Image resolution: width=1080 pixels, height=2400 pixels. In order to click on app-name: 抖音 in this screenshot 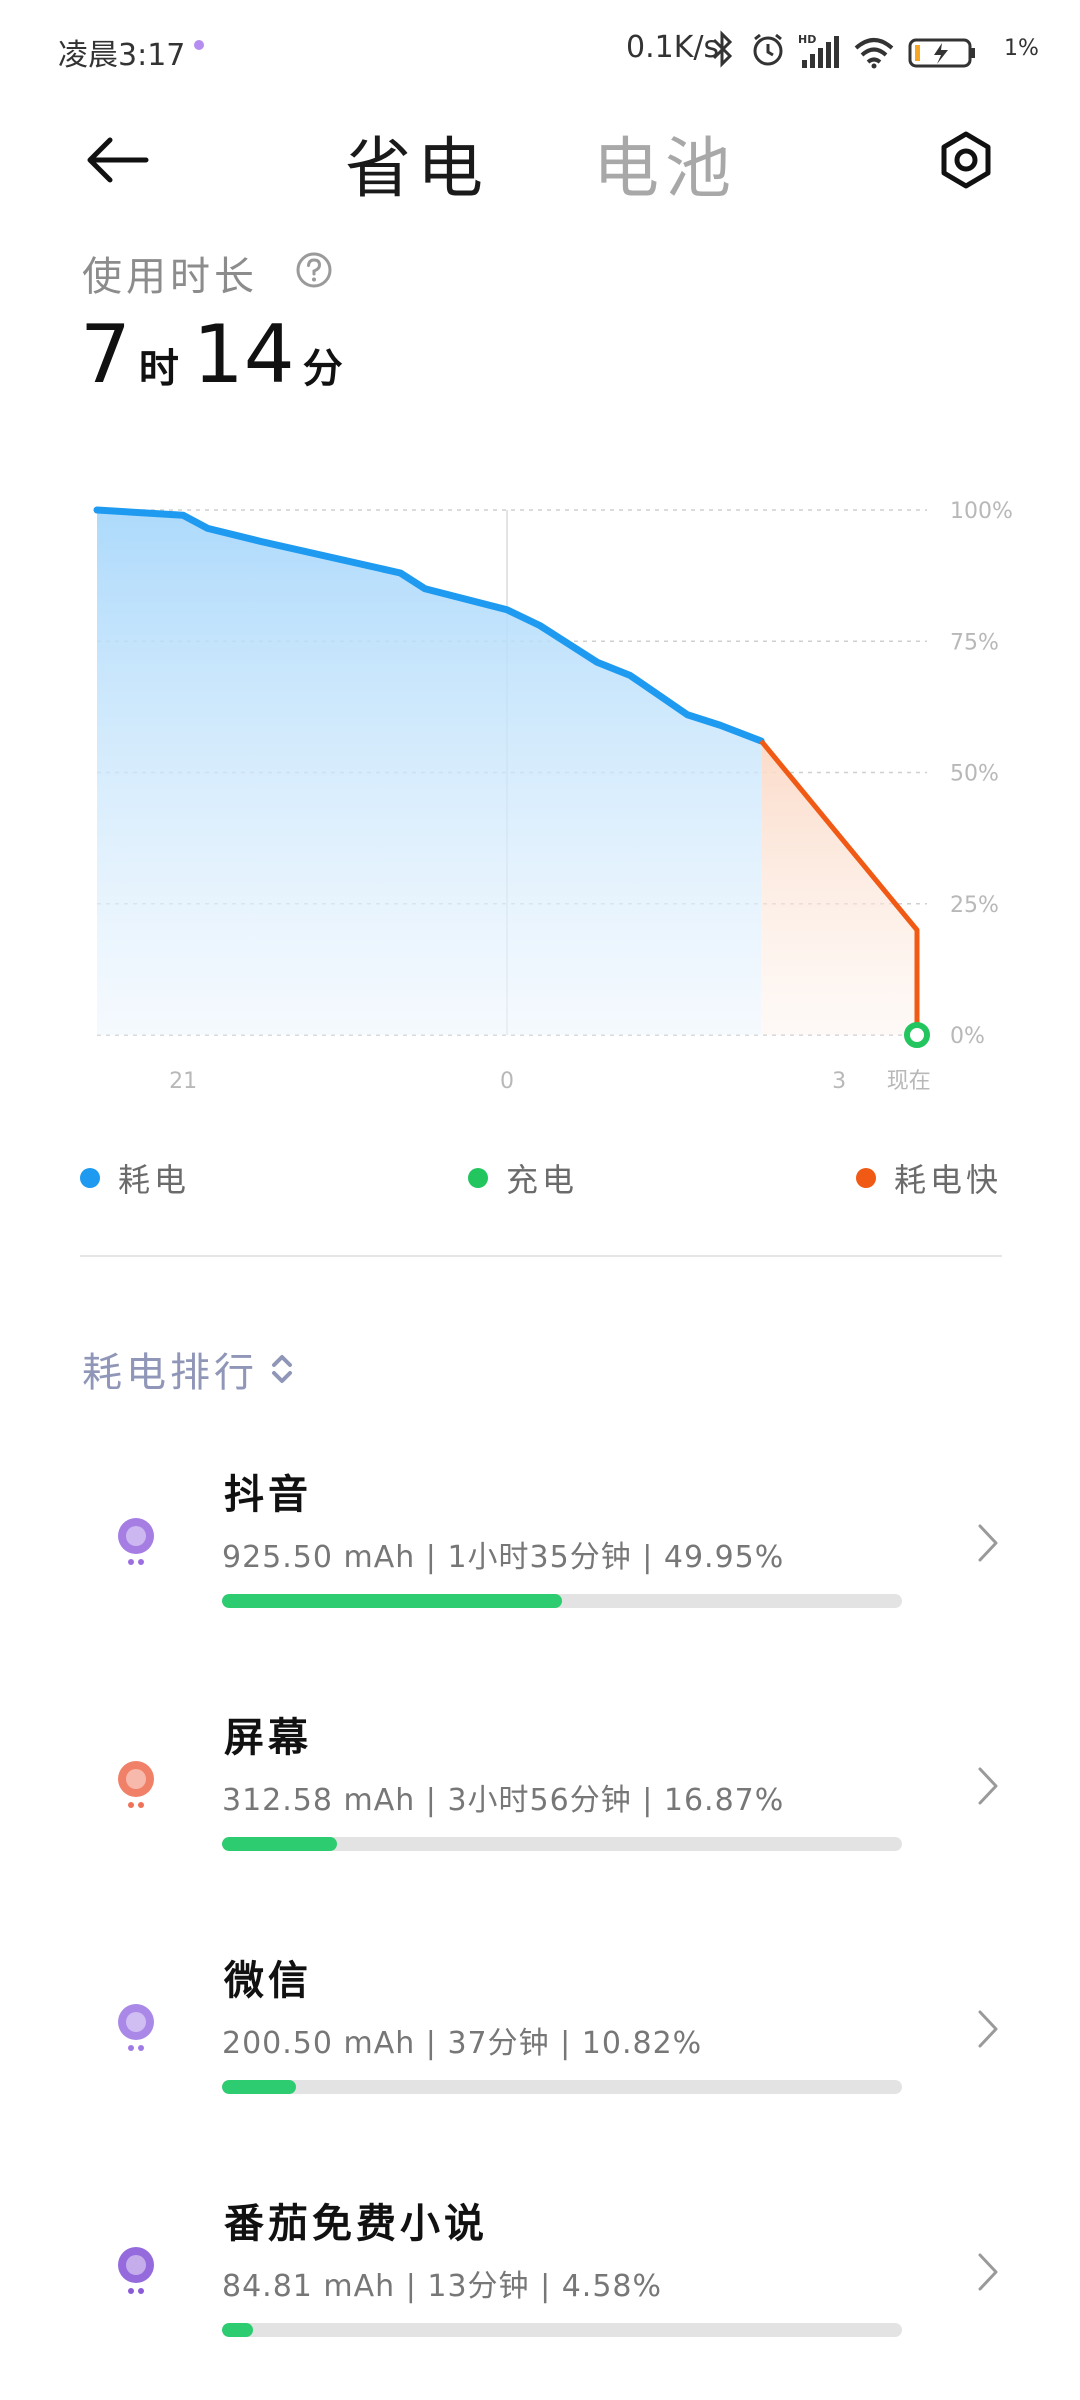, I will do `click(268, 1495)`.